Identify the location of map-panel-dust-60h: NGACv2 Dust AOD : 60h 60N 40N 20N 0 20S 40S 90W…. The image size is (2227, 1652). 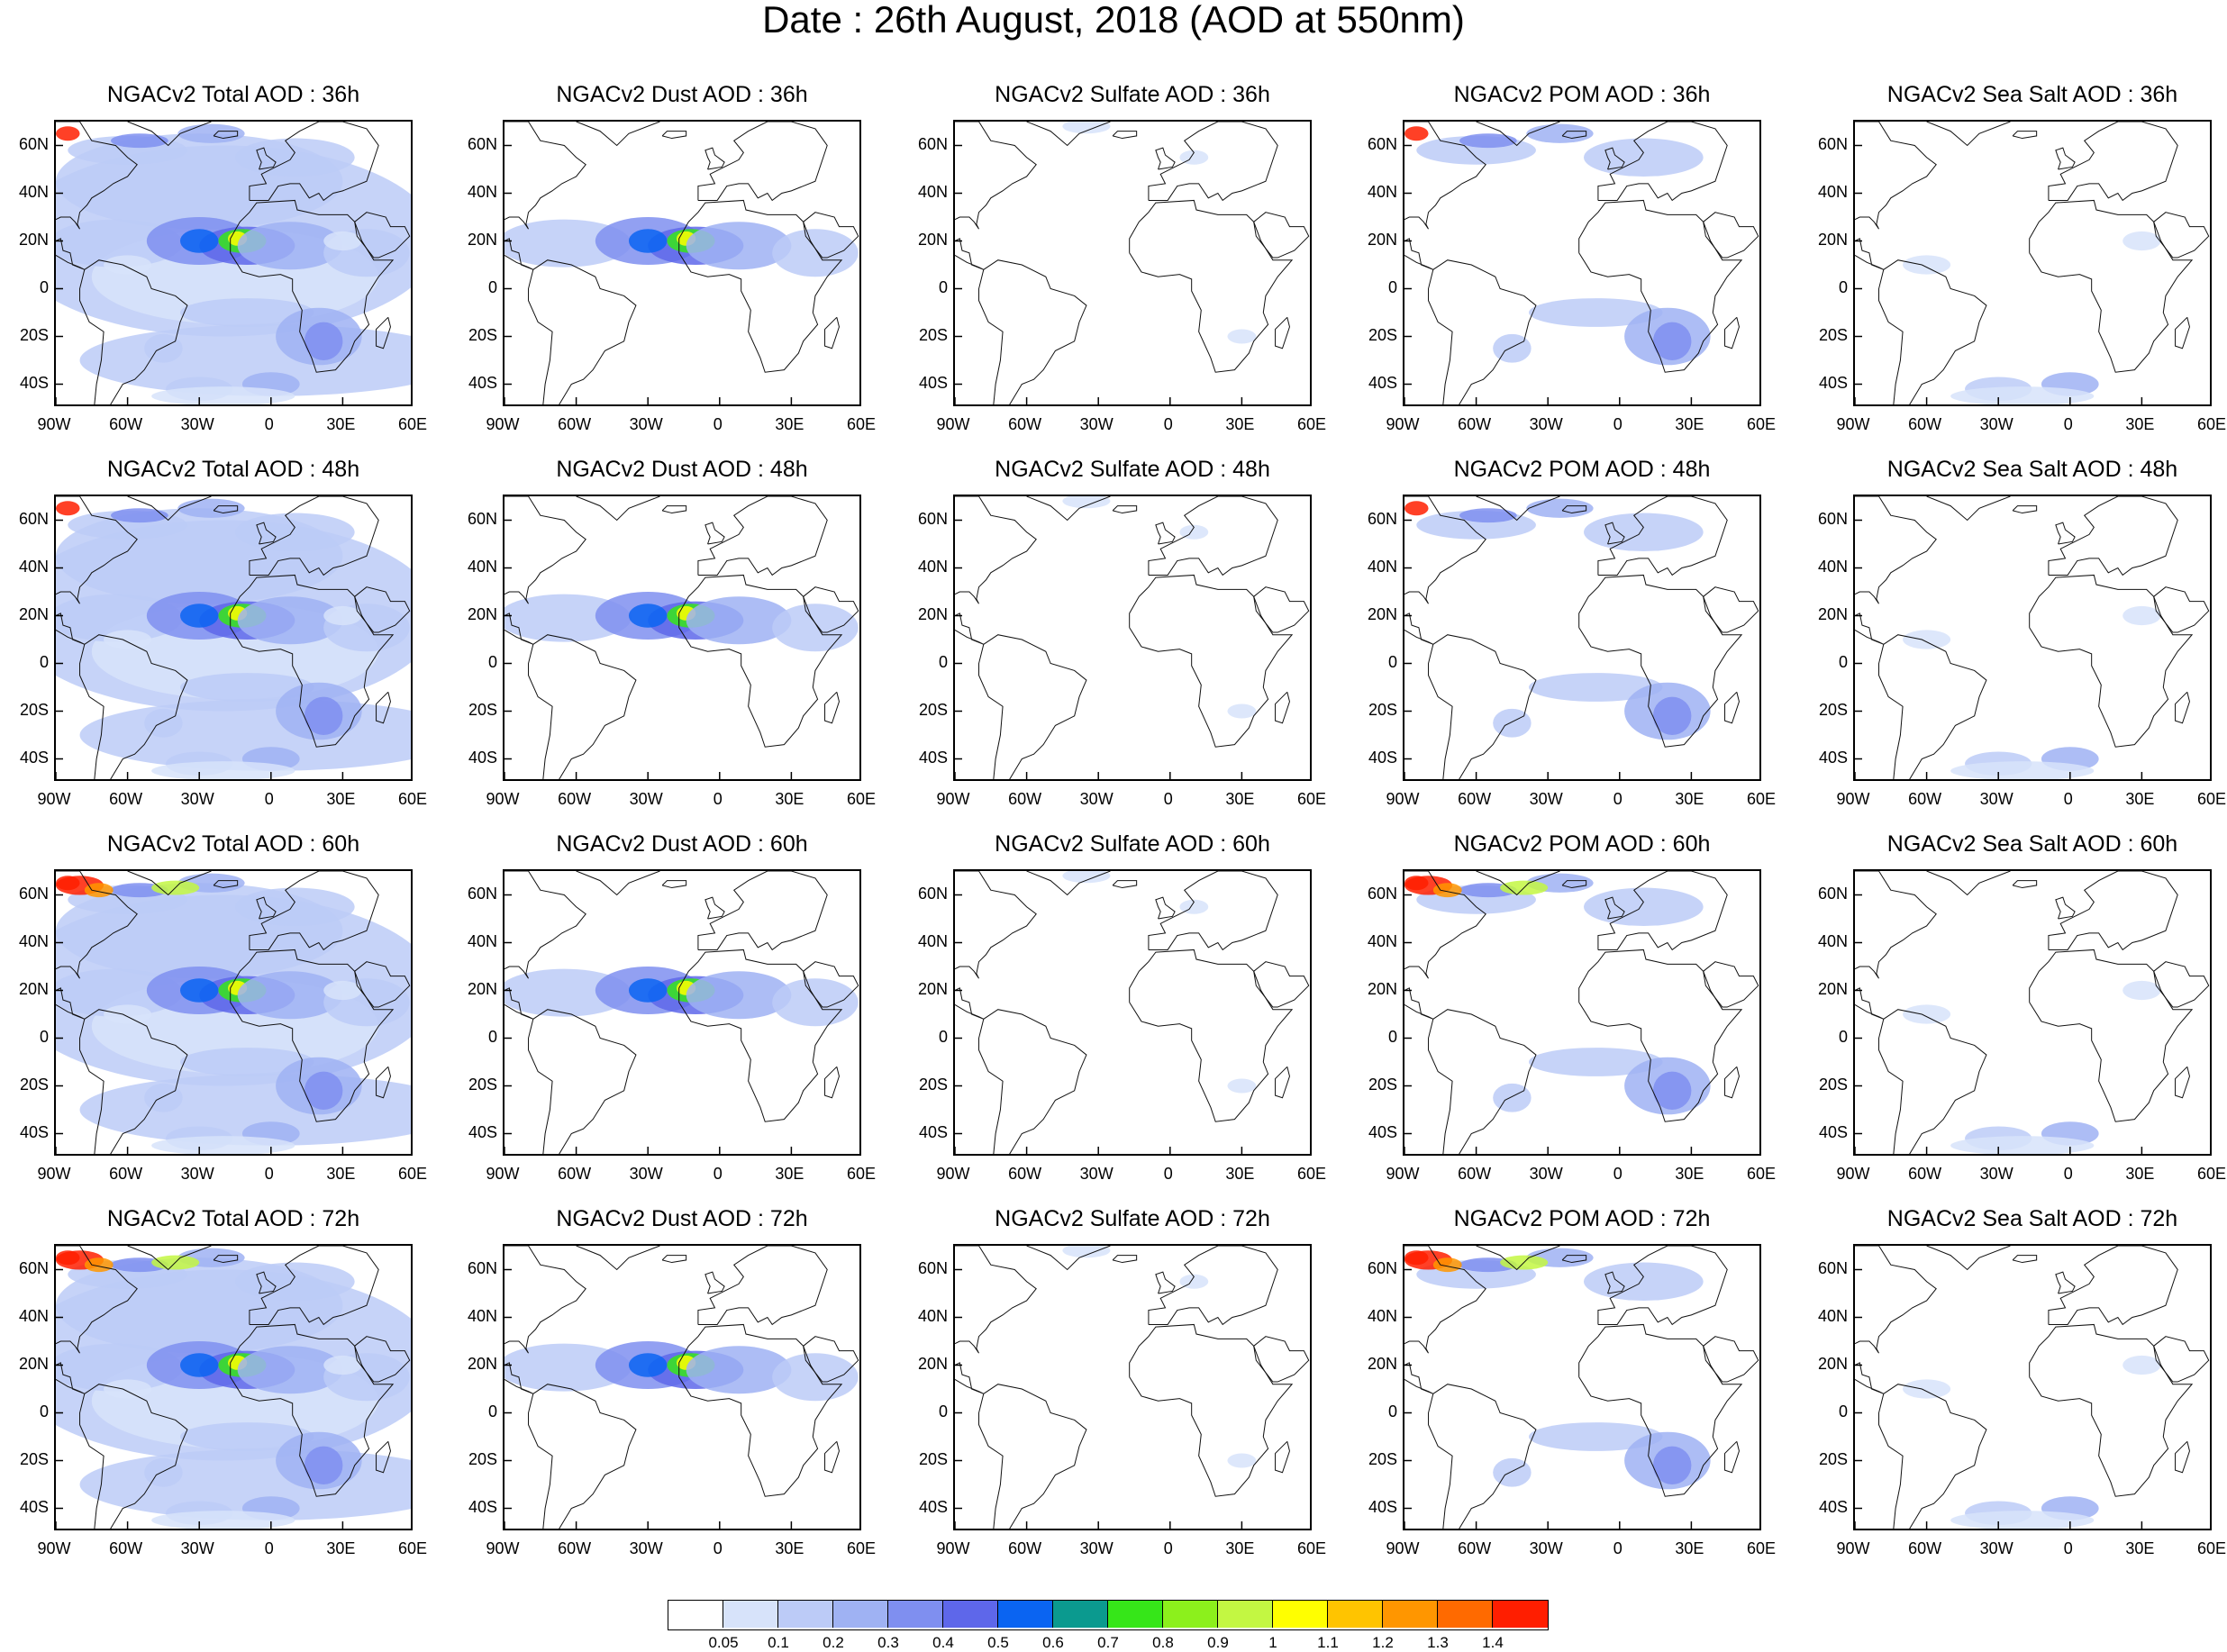
(672, 1007).